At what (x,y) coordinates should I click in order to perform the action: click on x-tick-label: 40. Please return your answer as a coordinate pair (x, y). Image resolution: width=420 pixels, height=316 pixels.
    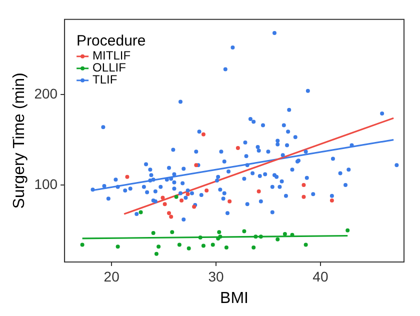
    Looking at the image, I should click on (320, 276).